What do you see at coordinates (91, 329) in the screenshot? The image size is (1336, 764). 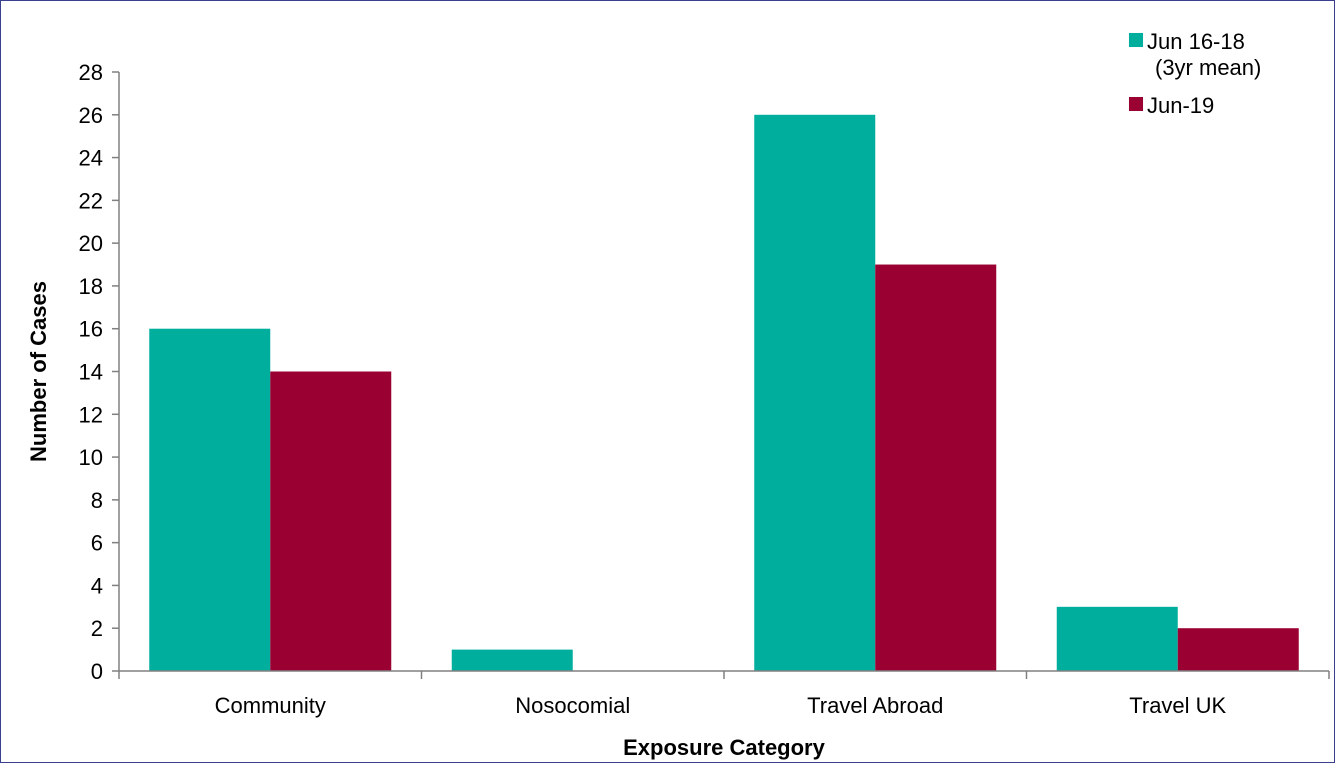 I see `y-tick-label: 16` at bounding box center [91, 329].